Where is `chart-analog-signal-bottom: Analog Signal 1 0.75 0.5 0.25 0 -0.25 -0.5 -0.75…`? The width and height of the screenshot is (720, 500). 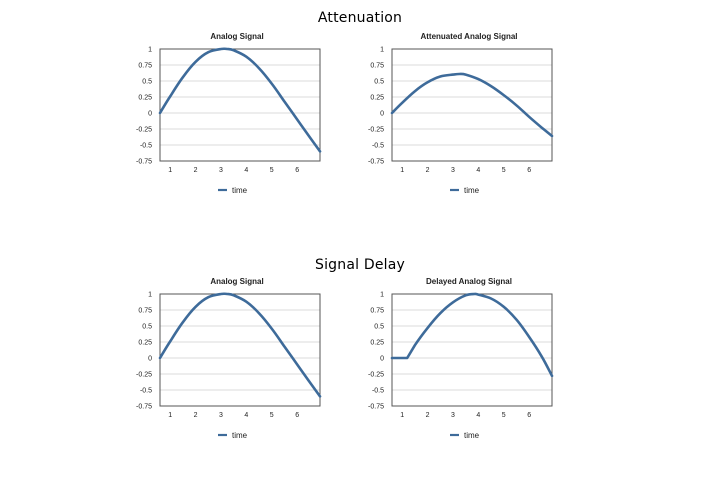 chart-analog-signal-bottom: Analog Signal 1 0.75 0.5 0.25 0 -0.25 -0.5 -0.75… is located at coordinates (229, 358).